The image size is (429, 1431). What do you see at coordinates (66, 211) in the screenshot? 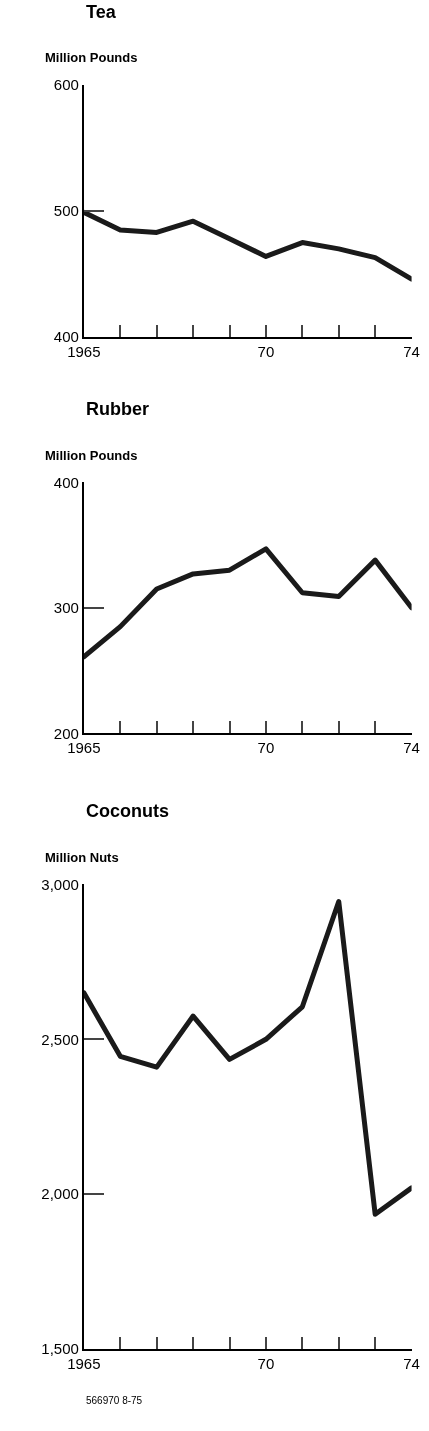
I see `y-tick-label: 500` at bounding box center [66, 211].